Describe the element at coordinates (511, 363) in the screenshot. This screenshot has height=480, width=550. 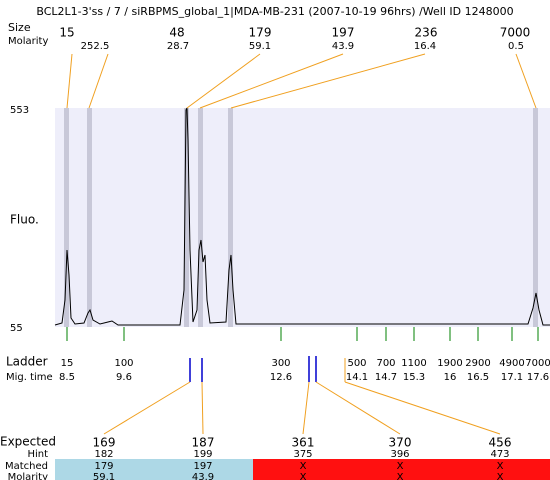
I see `ladder-size: 4900` at that location.